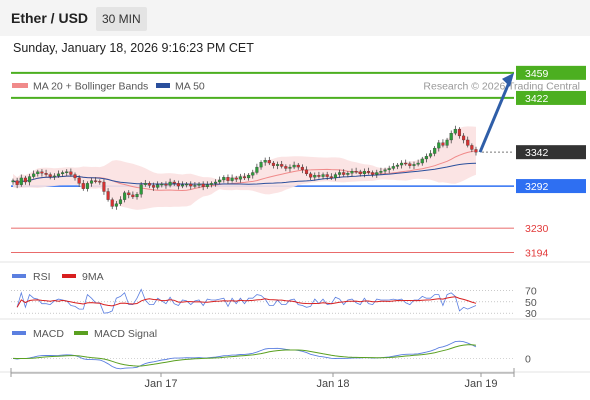  What do you see at coordinates (244, 173) in the screenshot?
I see `ma50-line` at bounding box center [244, 173].